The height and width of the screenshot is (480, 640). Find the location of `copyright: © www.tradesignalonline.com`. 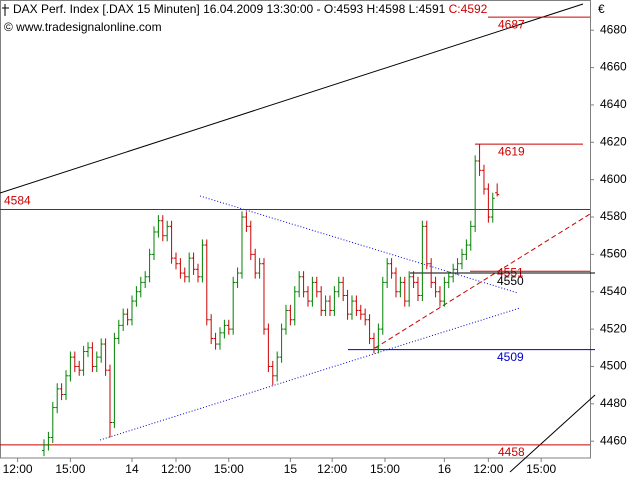

copyright: © www.tradesignalonline.com is located at coordinates (83, 27).